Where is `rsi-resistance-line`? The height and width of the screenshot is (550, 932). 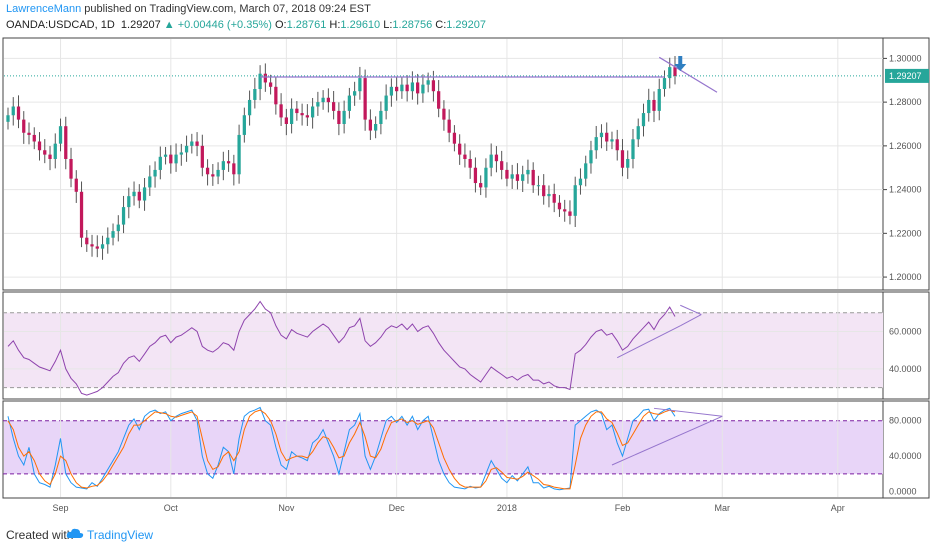
rsi-resistance-line is located at coordinates (691, 310).